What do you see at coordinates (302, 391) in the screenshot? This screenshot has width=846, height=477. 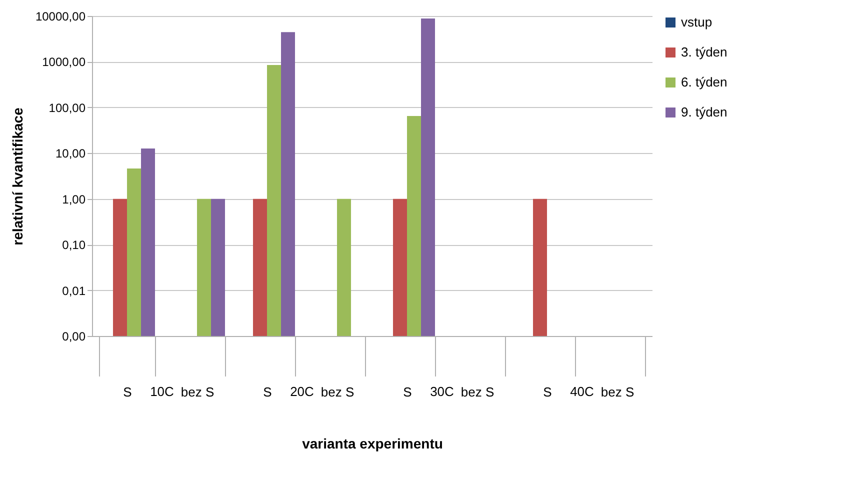 I see `text: 20C` at bounding box center [302, 391].